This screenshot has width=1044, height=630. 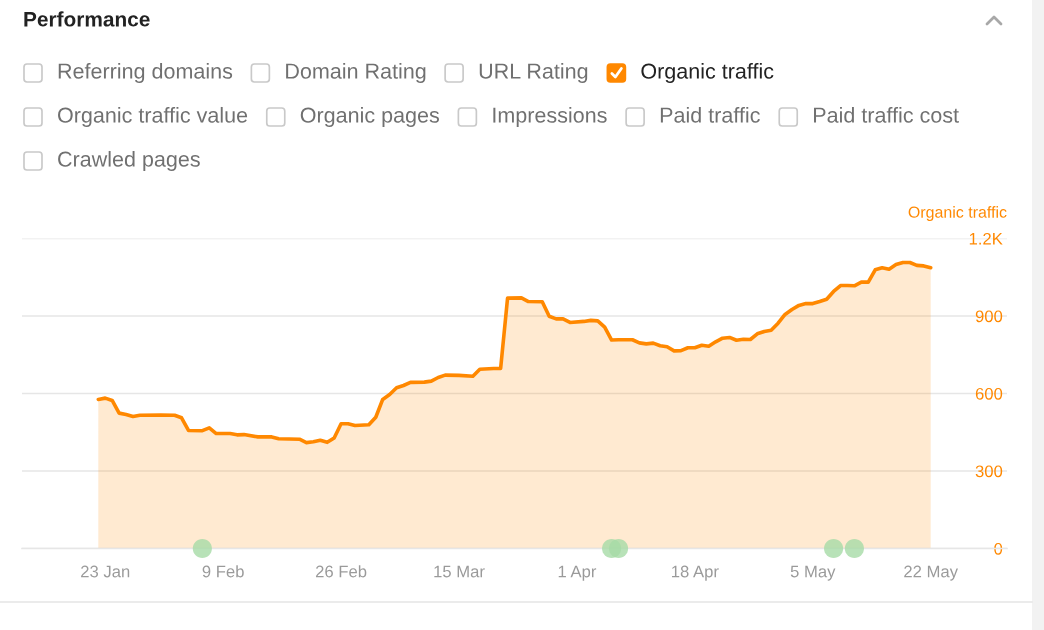 What do you see at coordinates (989, 471) in the screenshot?
I see `y-tick-label: 300` at bounding box center [989, 471].